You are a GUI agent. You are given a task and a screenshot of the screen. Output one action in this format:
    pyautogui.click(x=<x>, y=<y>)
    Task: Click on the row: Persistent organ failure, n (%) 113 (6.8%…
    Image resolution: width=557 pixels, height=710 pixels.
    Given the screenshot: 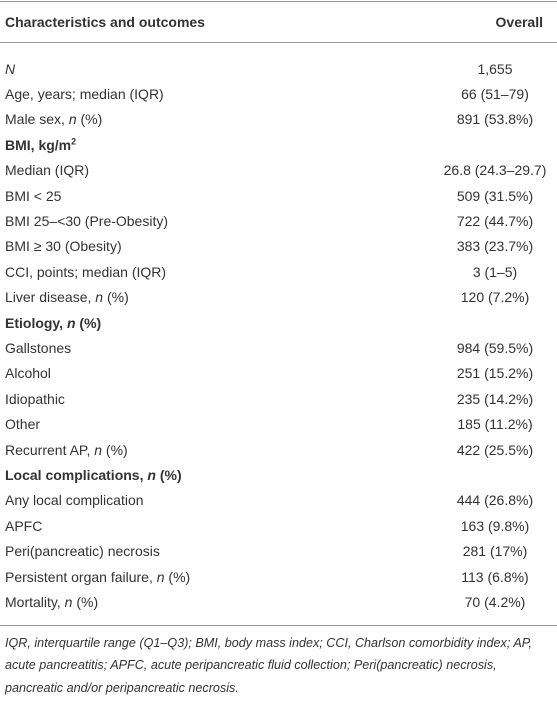 What is the action you would take?
    pyautogui.click(x=278, y=576)
    